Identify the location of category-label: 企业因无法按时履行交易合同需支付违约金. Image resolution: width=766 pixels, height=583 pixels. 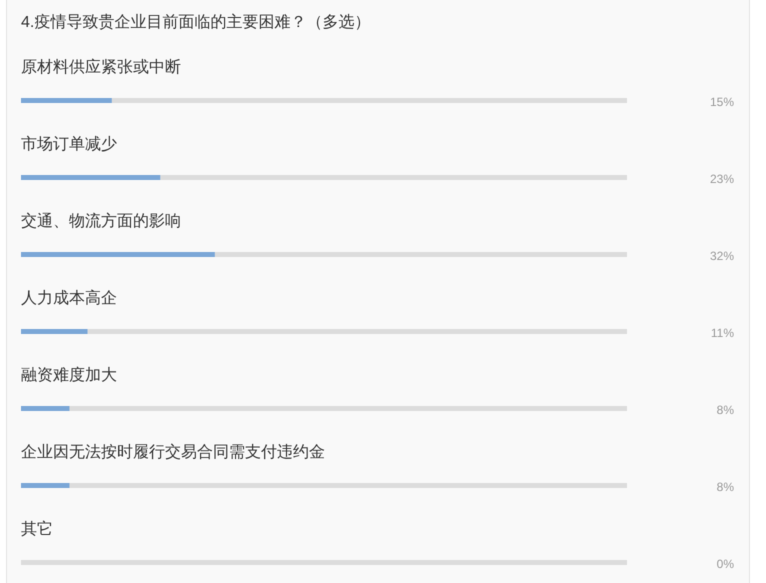
(173, 452).